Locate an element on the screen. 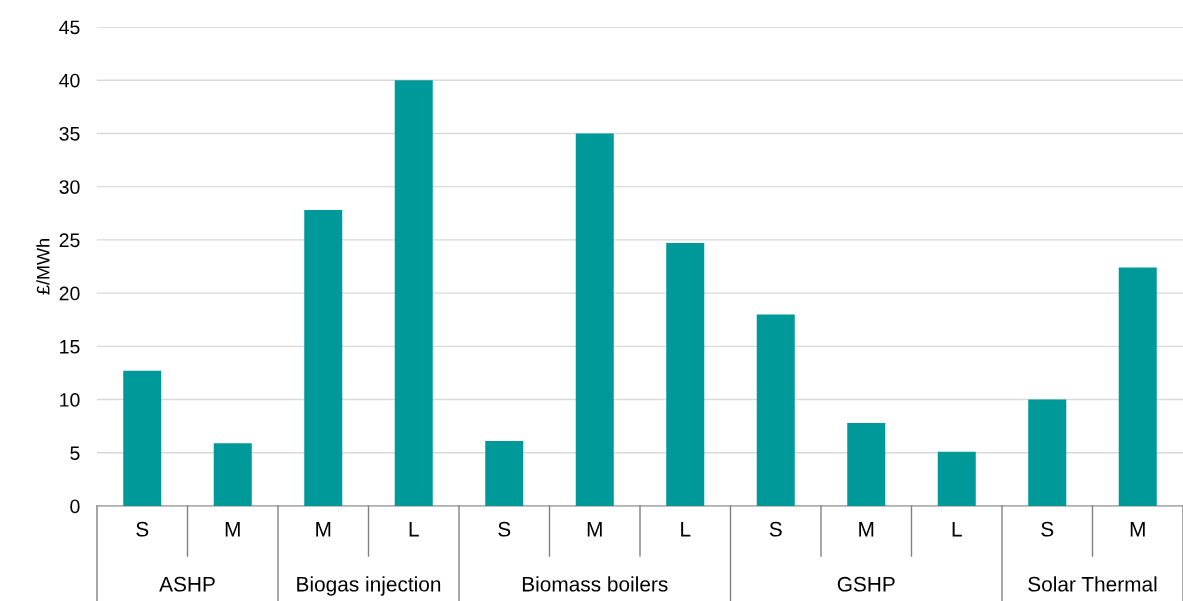 Image resolution: width=1183 pixels, height=601 pixels. y-tick-label: 45 is located at coordinates (69, 27).